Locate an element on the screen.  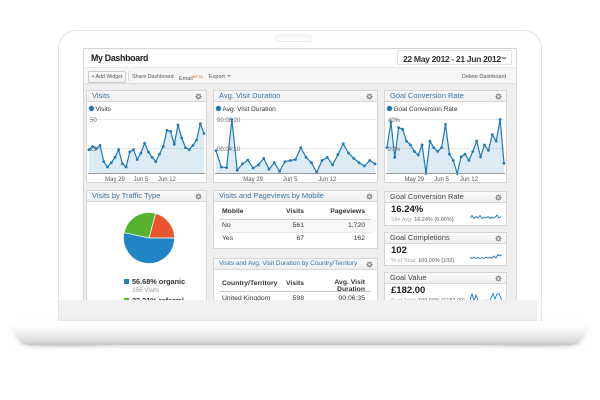
svg-text: Visits is located at coordinates (104, 109).